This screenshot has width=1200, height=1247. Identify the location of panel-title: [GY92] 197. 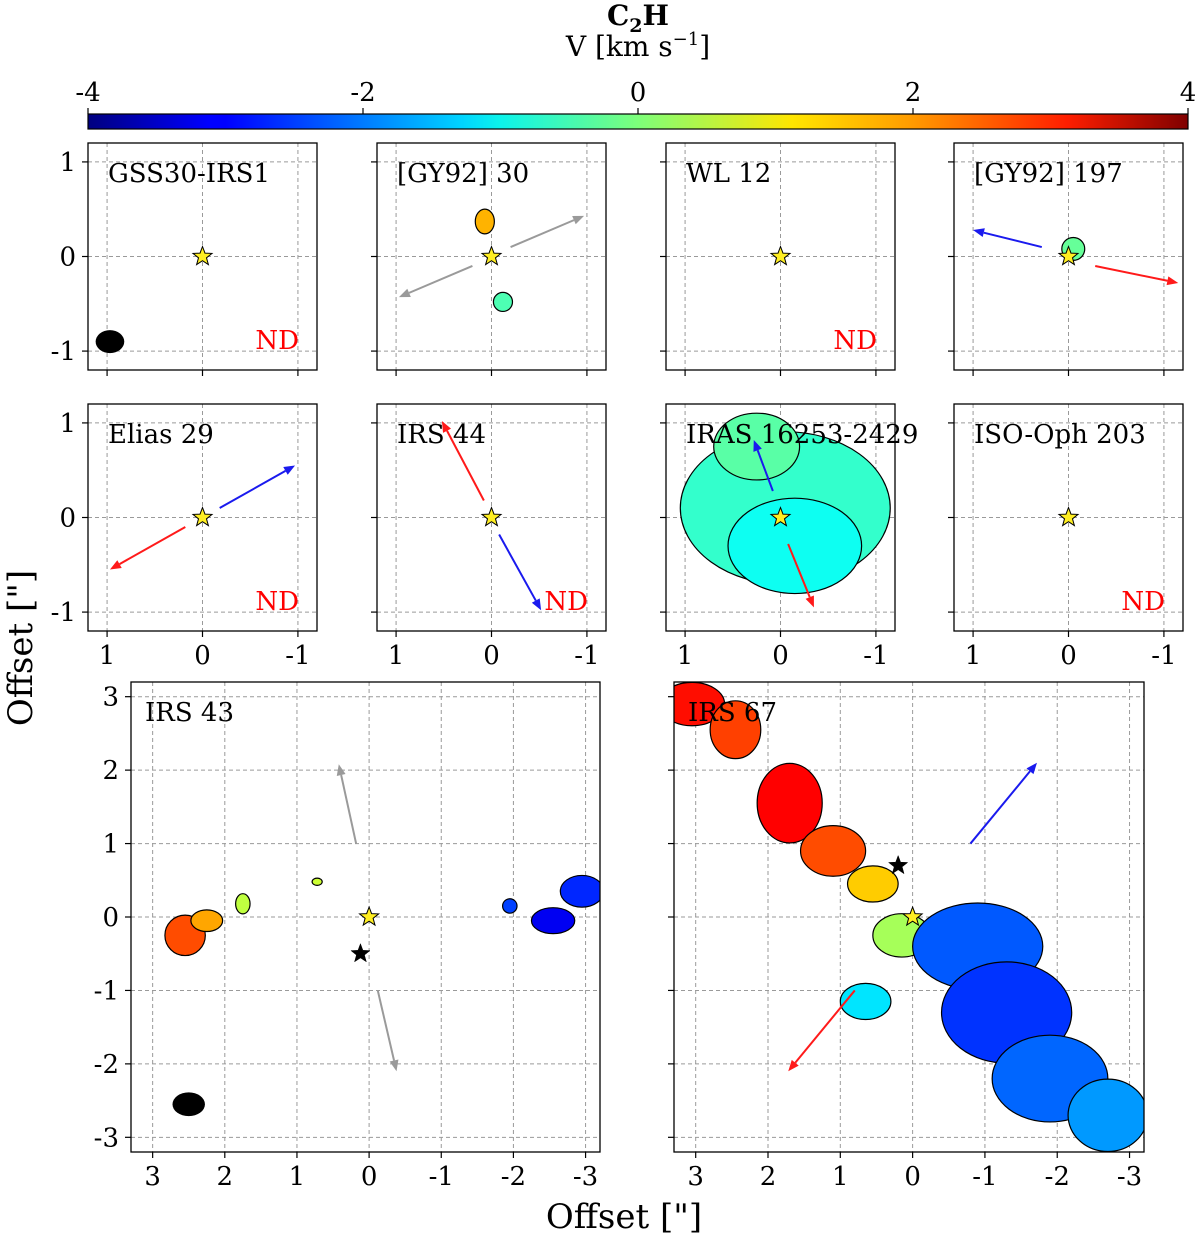
(1048, 174).